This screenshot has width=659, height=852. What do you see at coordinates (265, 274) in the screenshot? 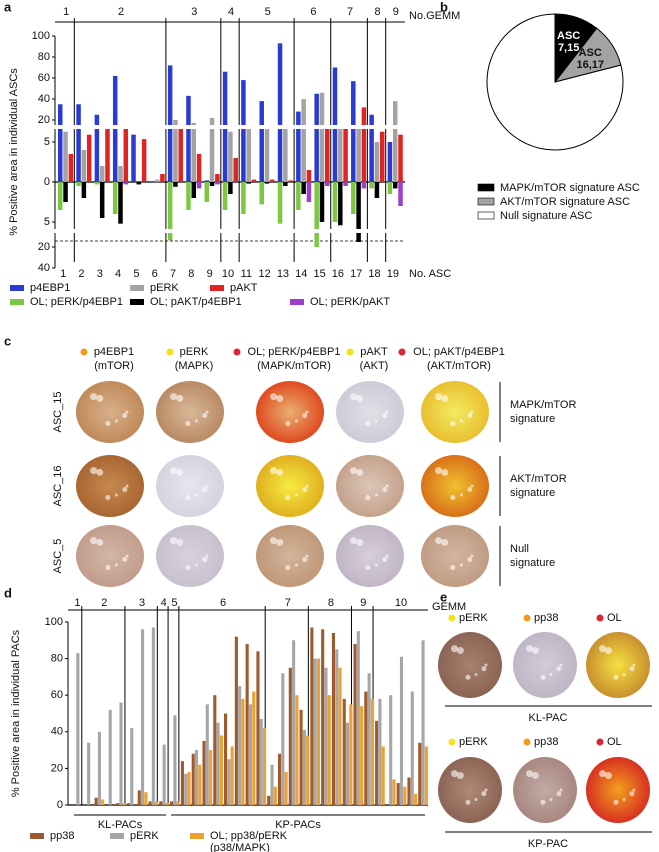
I see `x-tick-label: 12` at bounding box center [265, 274].